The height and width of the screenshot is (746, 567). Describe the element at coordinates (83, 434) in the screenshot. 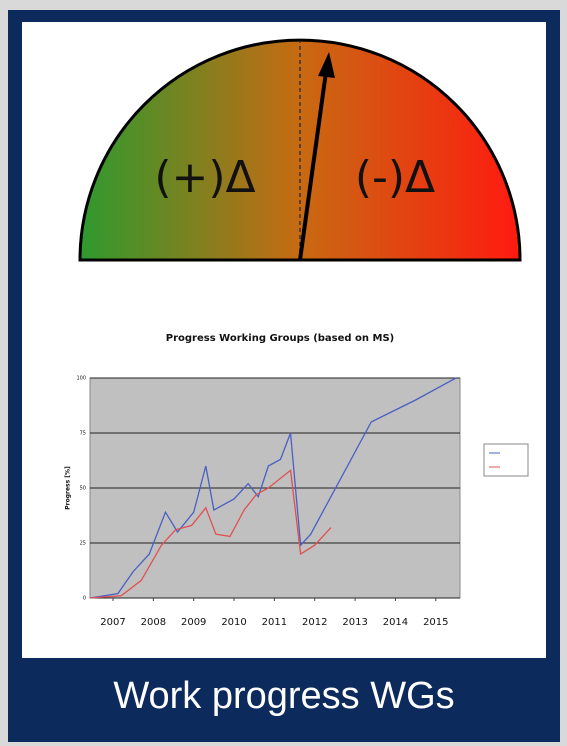

I see `y-tick-label: 75` at that location.